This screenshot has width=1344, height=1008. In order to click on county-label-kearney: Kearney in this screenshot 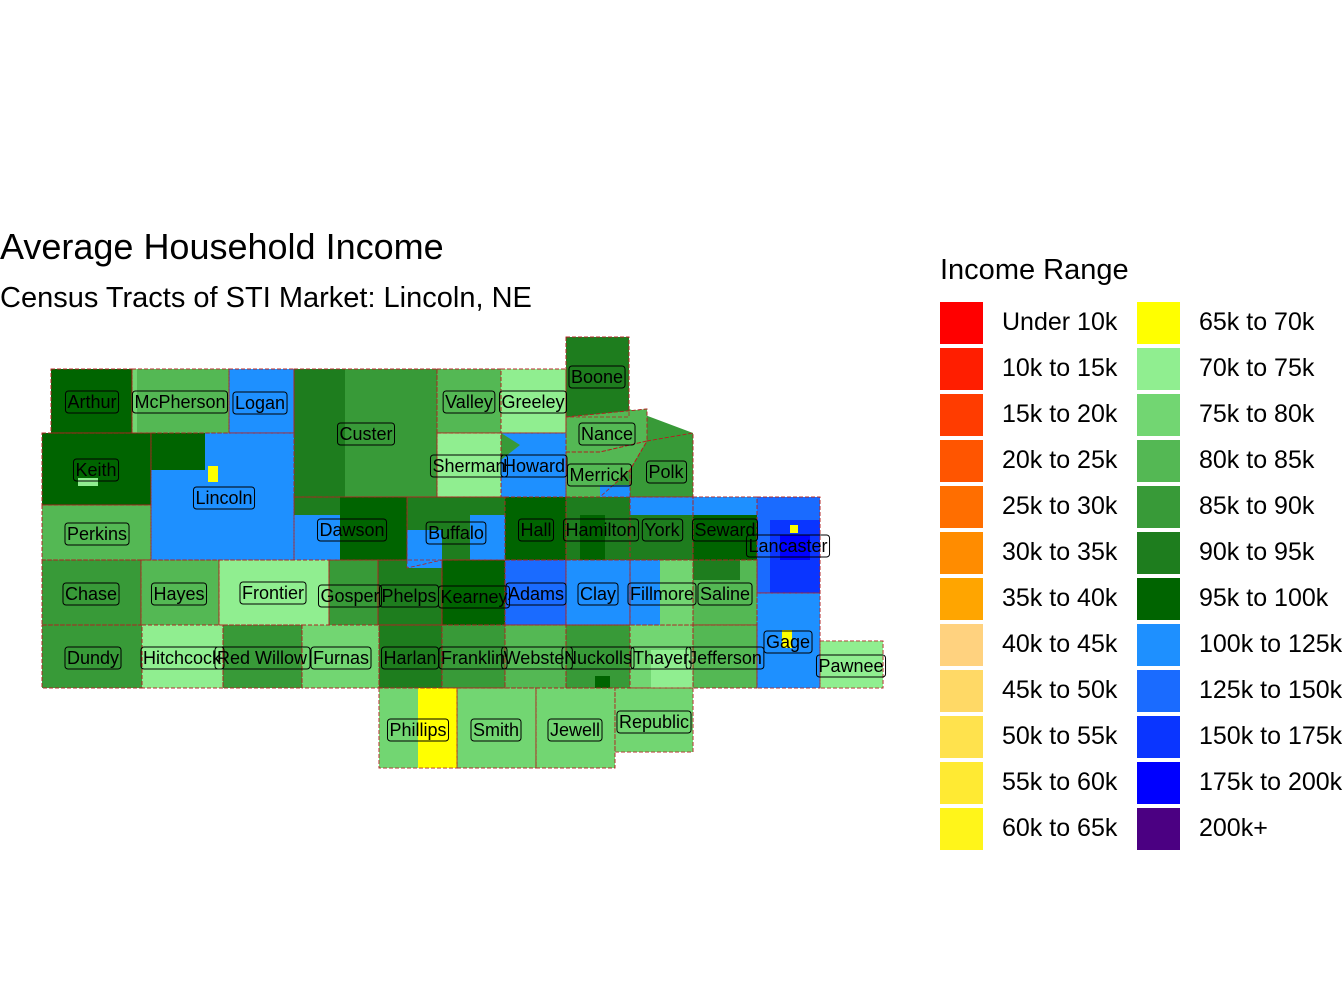, I will do `click(474, 597)`.